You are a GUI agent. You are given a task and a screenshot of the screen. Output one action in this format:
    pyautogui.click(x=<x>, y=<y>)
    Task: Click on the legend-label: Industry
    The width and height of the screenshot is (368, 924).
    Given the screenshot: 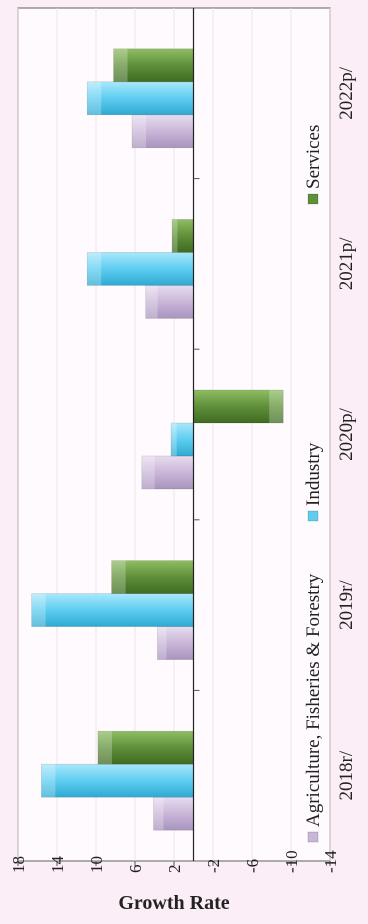 What is the action you would take?
    pyautogui.click(x=313, y=474)
    